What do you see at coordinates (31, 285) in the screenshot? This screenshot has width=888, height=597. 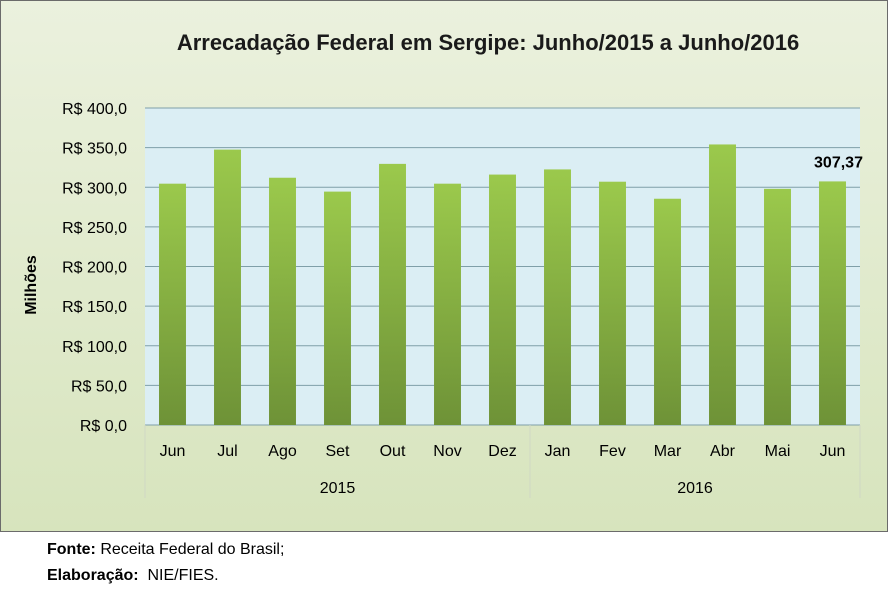 I see `y-axis-label: Milhões` at bounding box center [31, 285].